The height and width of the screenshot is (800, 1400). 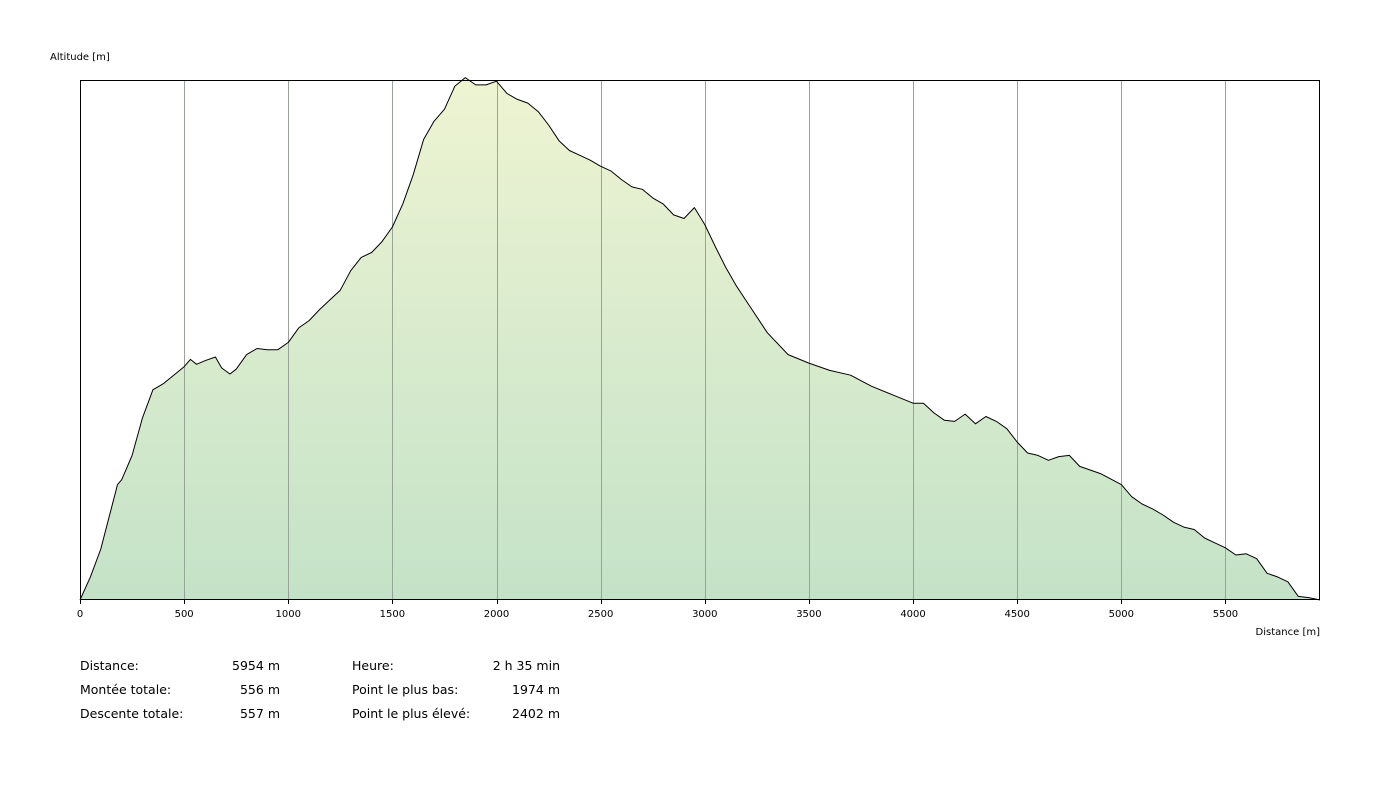 I want to click on x-tick-label-4000: 4000, so click(x=912, y=614).